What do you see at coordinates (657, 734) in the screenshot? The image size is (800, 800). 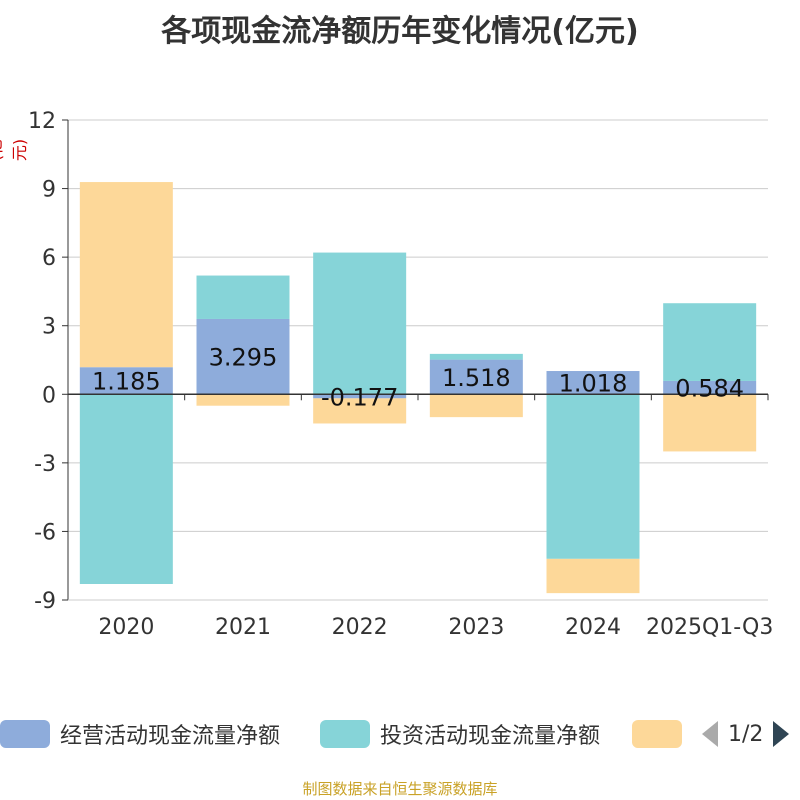 I see `legend-swatch-financing` at bounding box center [657, 734].